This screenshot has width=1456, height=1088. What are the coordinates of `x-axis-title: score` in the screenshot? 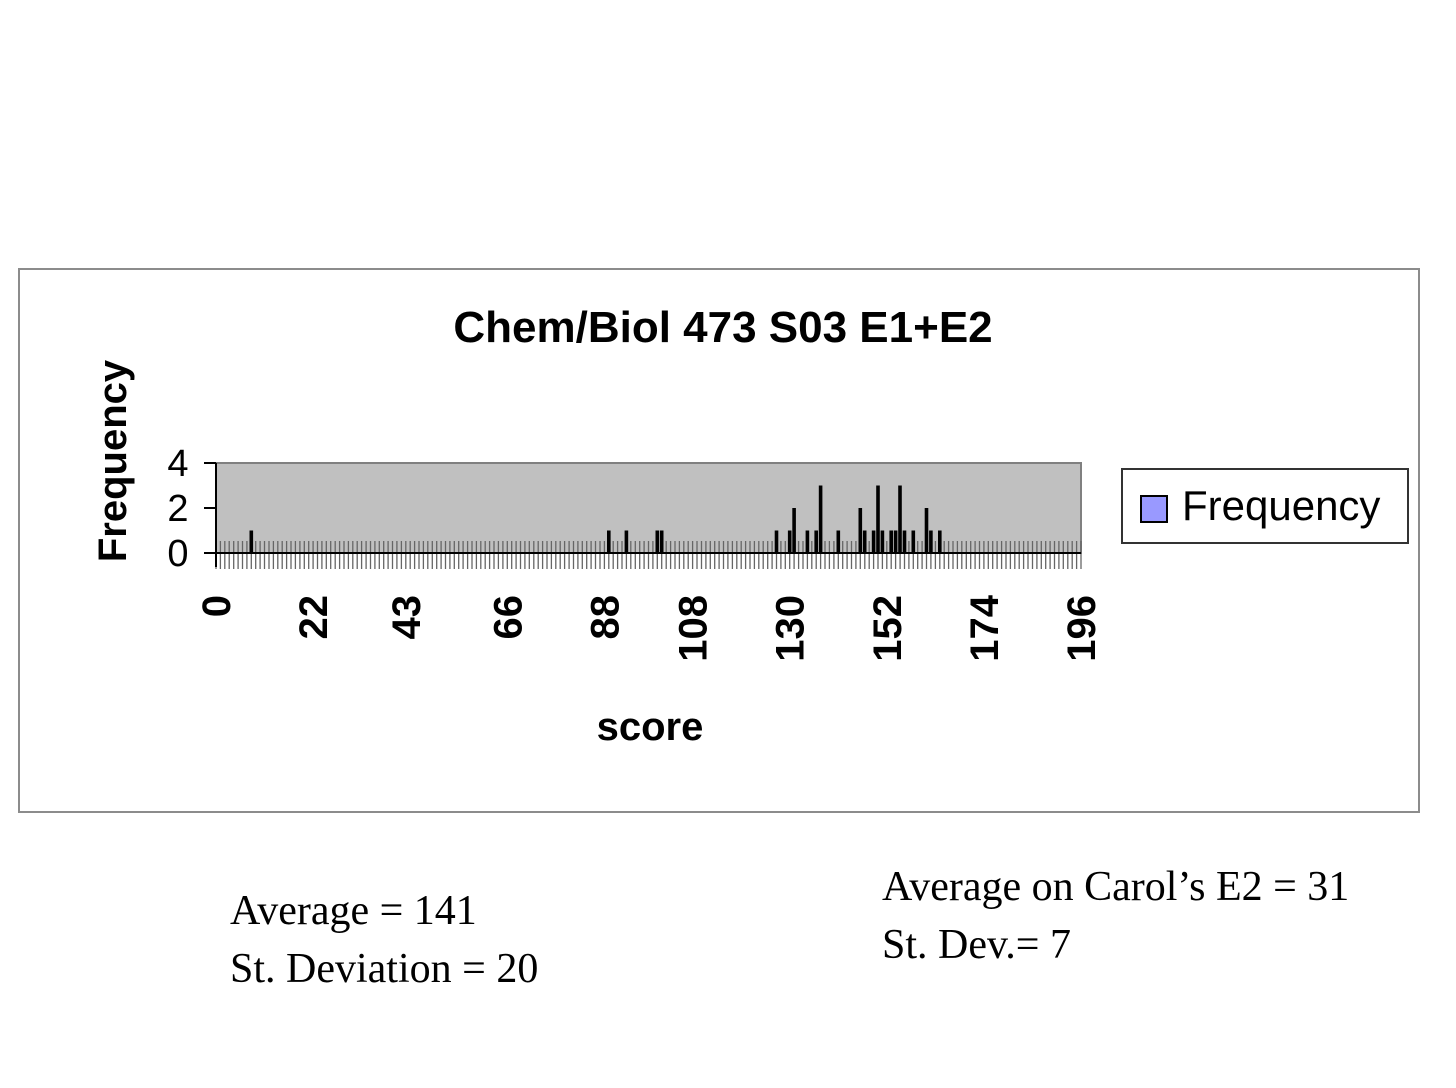 It's located at (650, 727).